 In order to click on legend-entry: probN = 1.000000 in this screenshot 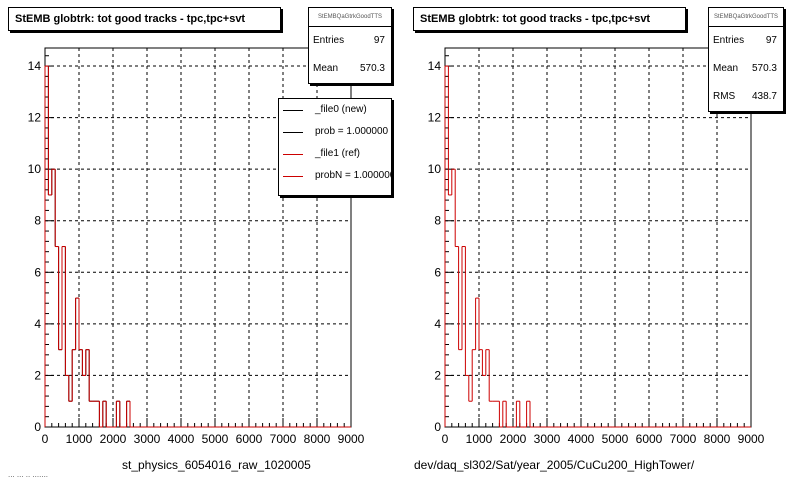, I will do `click(335, 176)`.